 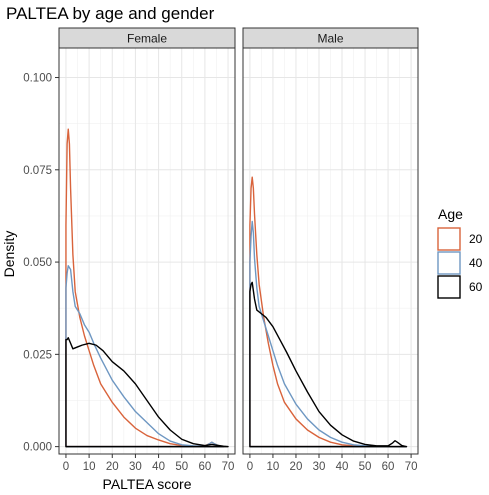 I want to click on legend-title: Age, so click(x=450, y=214).